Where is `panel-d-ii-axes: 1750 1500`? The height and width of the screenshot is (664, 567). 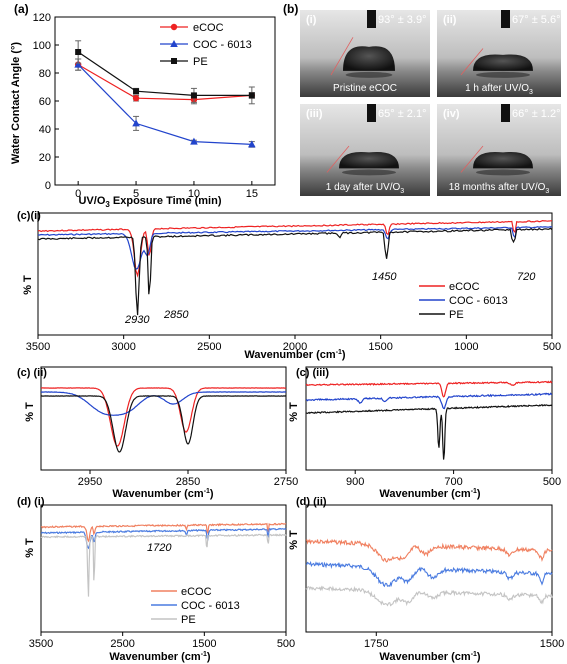 panel-d-ii-axes: 1750 1500 is located at coordinates (434, 577).